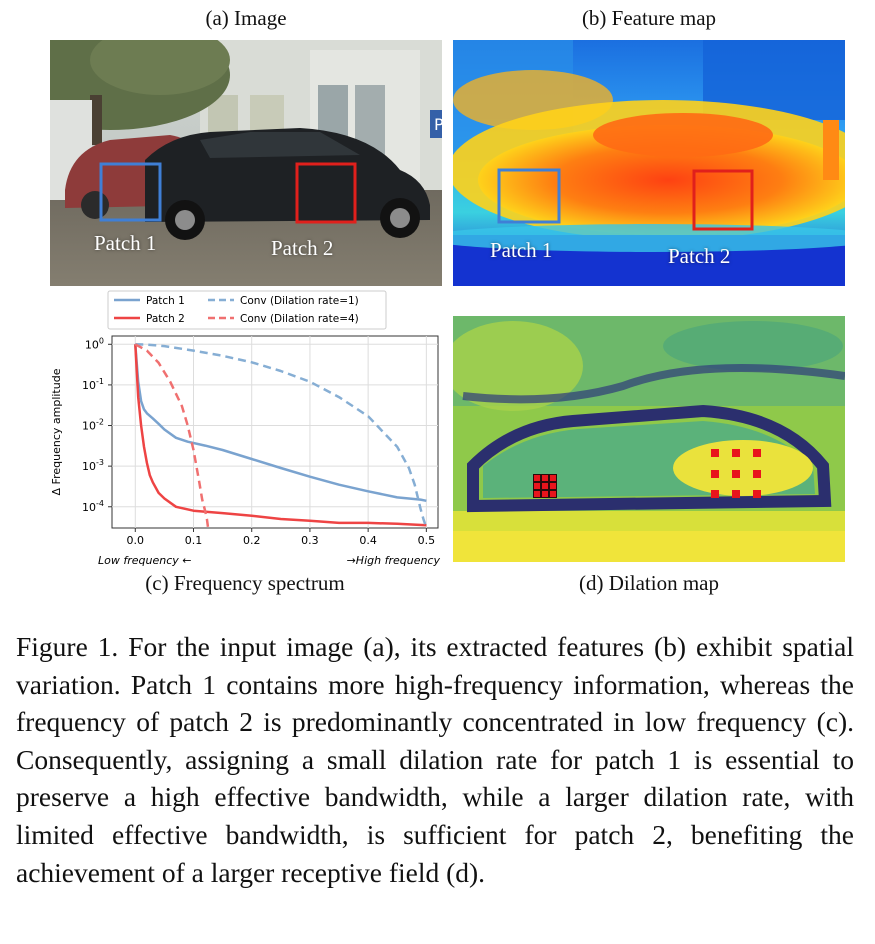  I want to click on x-axis-low-label: Low frequency ←, so click(144, 560).